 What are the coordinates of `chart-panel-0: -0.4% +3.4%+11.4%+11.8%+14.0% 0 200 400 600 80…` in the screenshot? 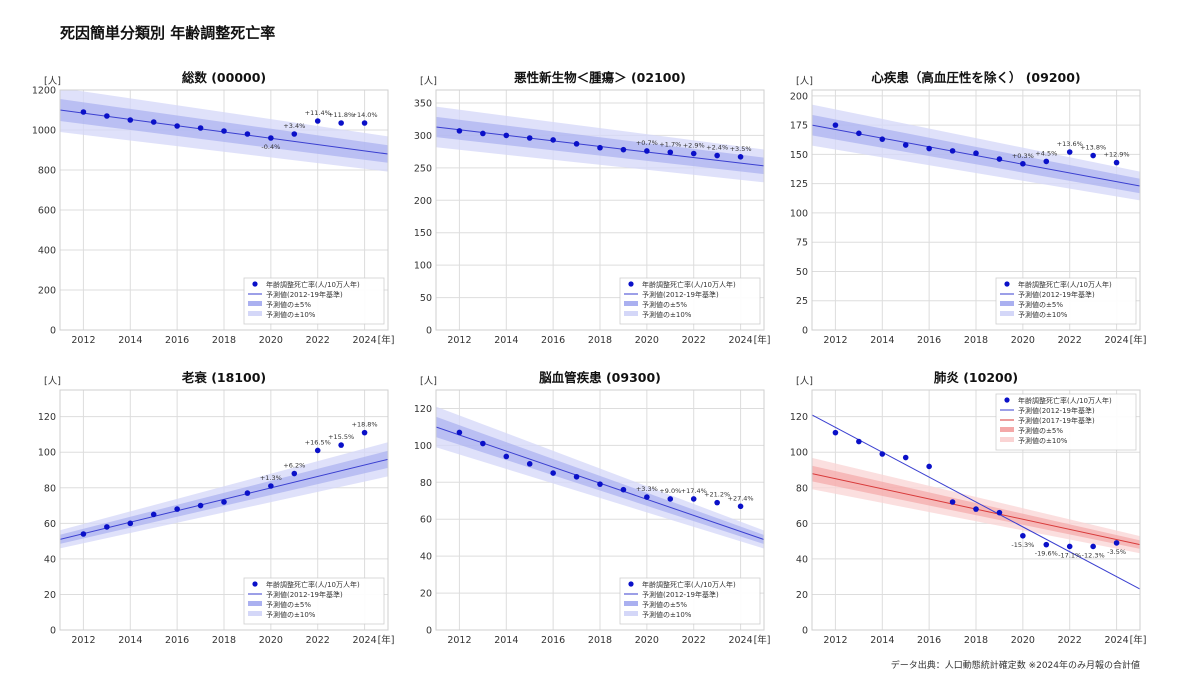 It's located at (213, 208).